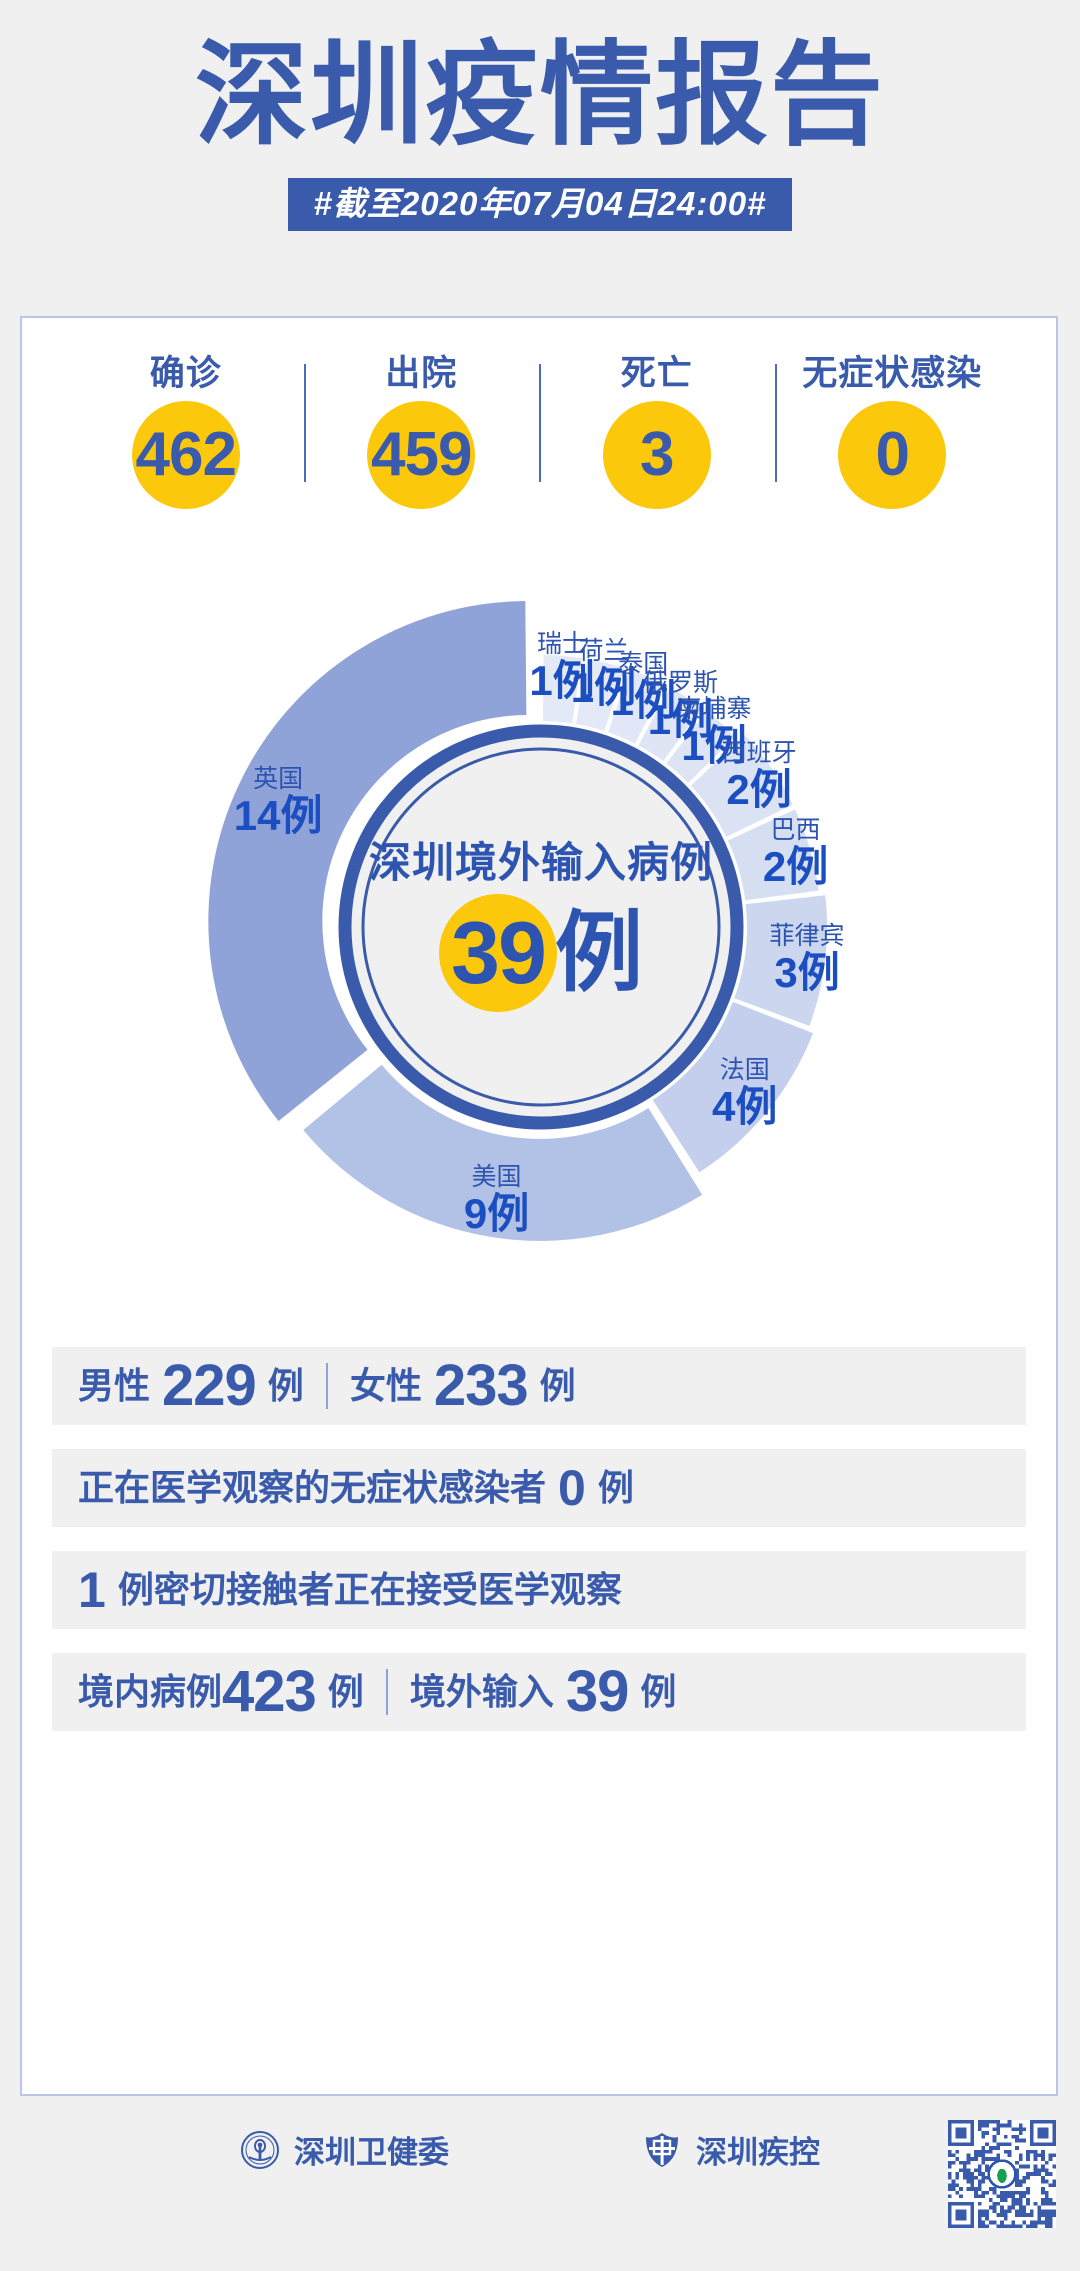 This screenshot has height=2271, width=1080. What do you see at coordinates (615, 1487) in the screenshot?
I see `asymptomatic-unit: 例` at bounding box center [615, 1487].